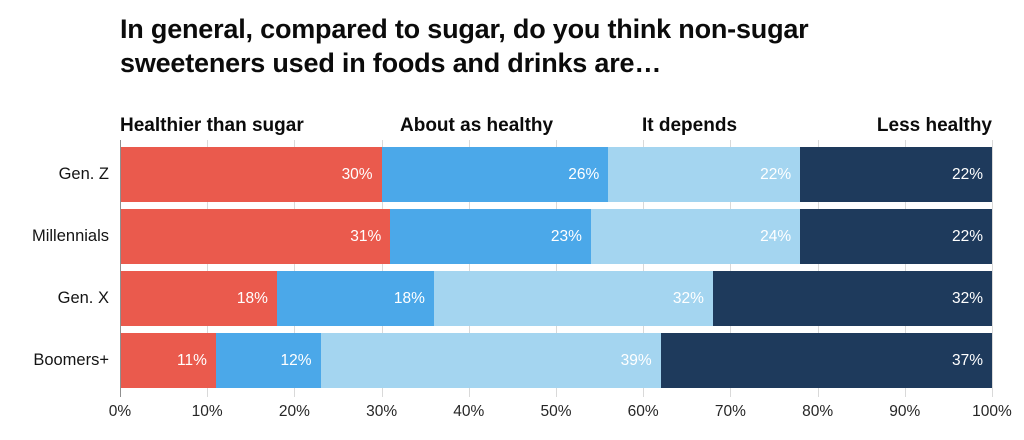 The image size is (1024, 440). I want to click on axis-baseline, so click(120, 268).